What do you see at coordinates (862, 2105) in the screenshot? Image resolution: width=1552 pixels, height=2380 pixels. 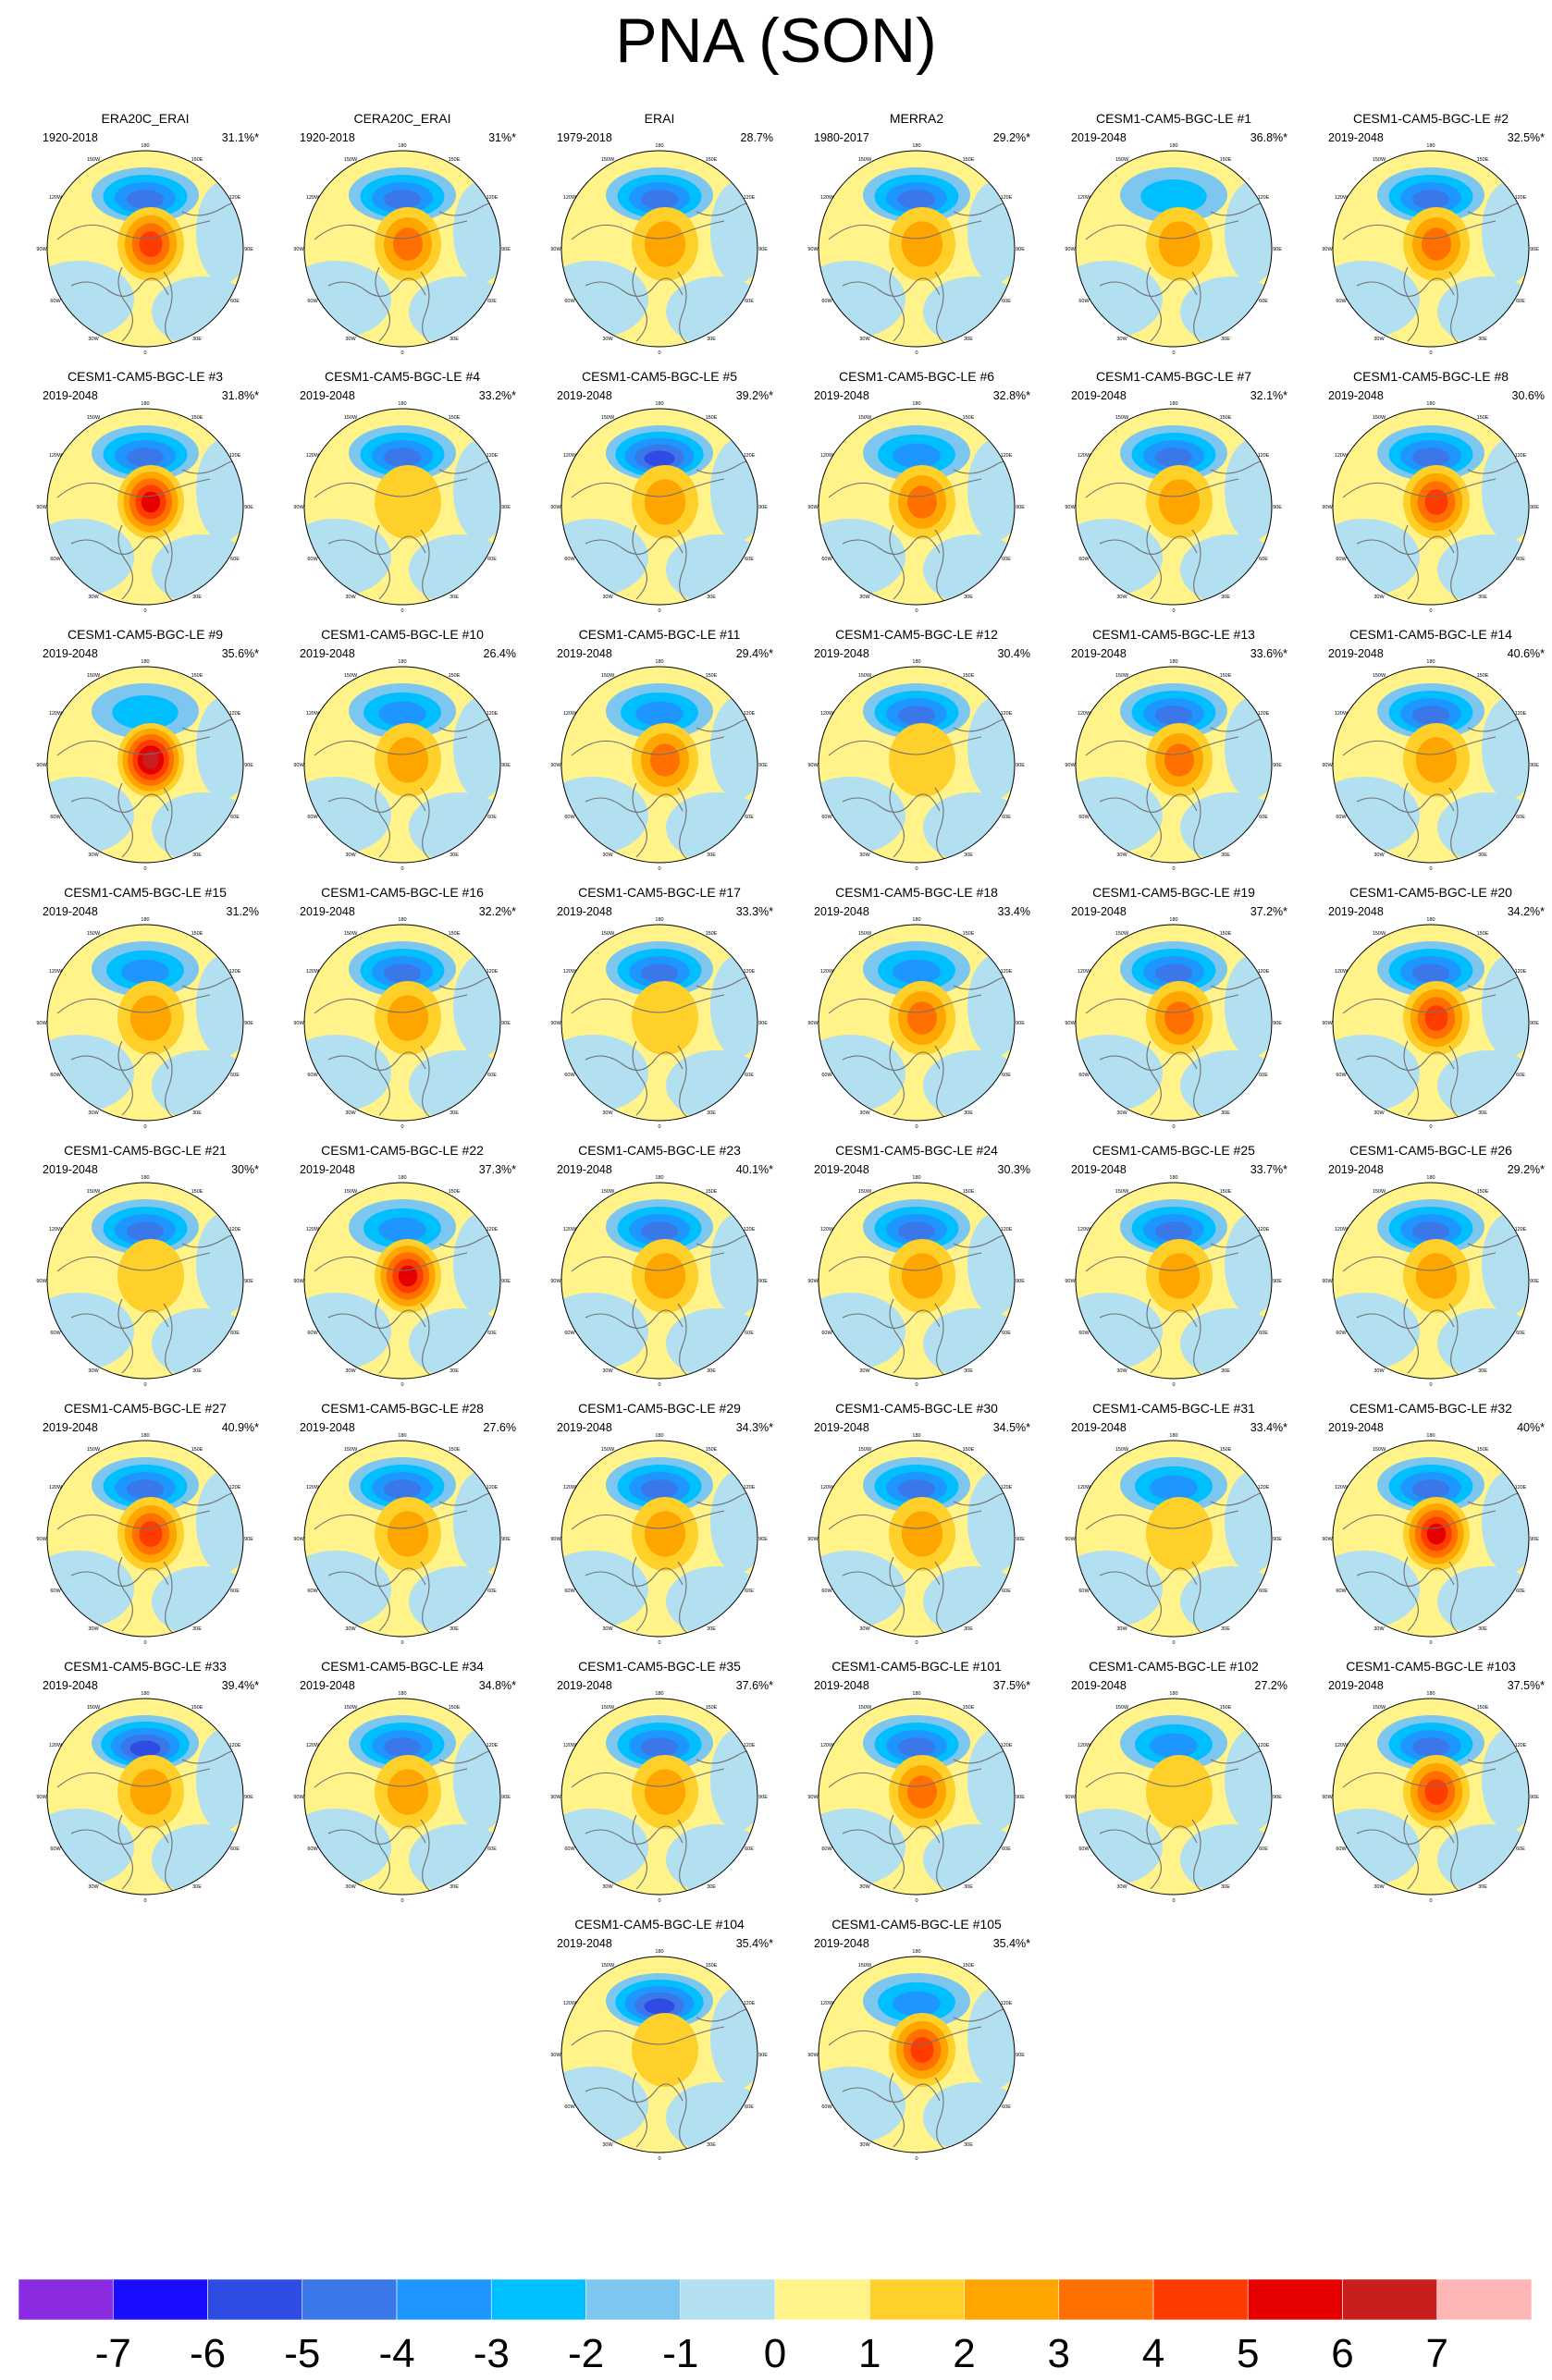 I see `negative-region-atlantic` at bounding box center [862, 2105].